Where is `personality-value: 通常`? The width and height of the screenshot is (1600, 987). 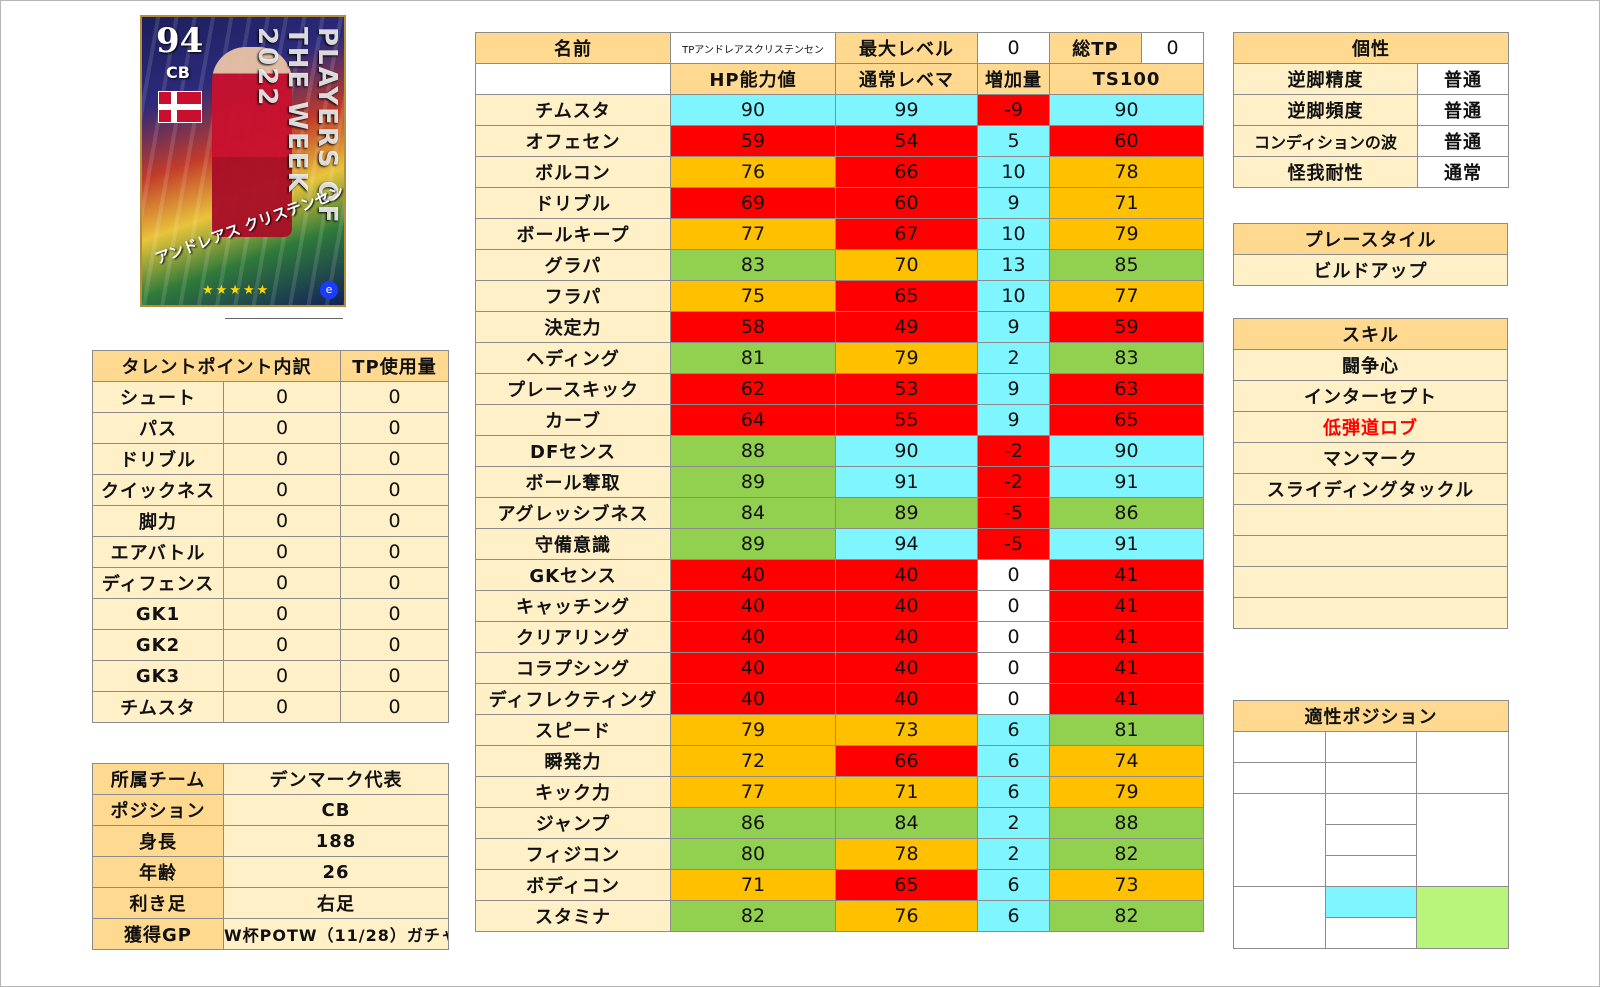
personality-value: 通常 is located at coordinates (1463, 172).